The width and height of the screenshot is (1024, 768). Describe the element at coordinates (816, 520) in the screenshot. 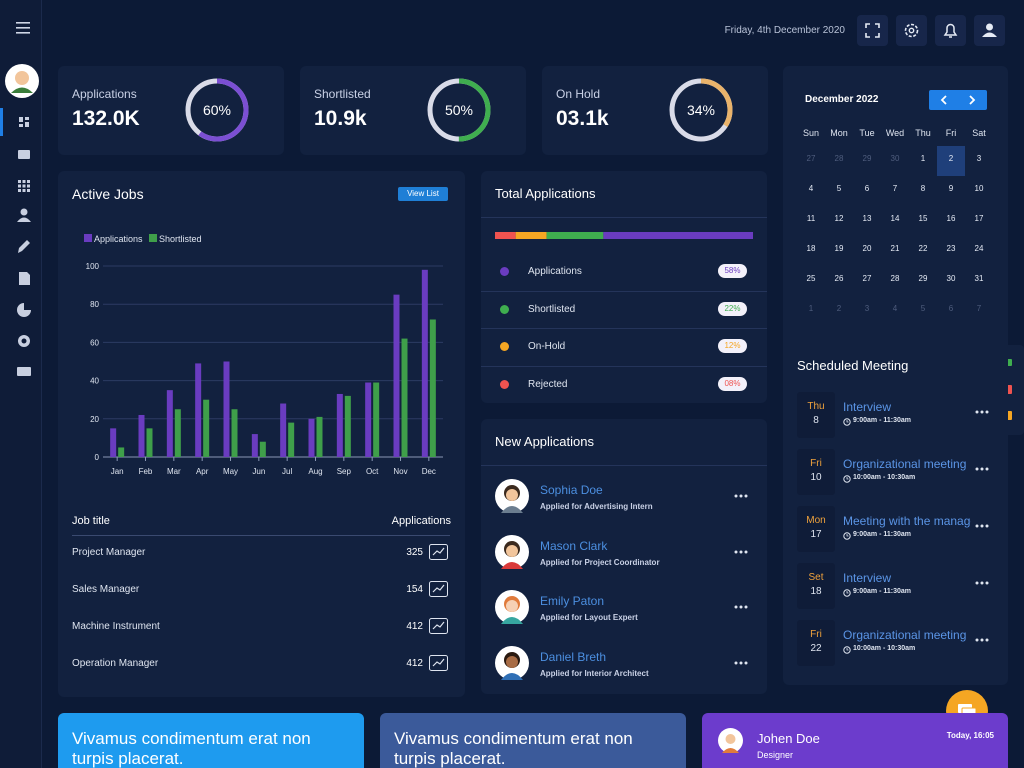

I see `meeting-day: Mon` at that location.